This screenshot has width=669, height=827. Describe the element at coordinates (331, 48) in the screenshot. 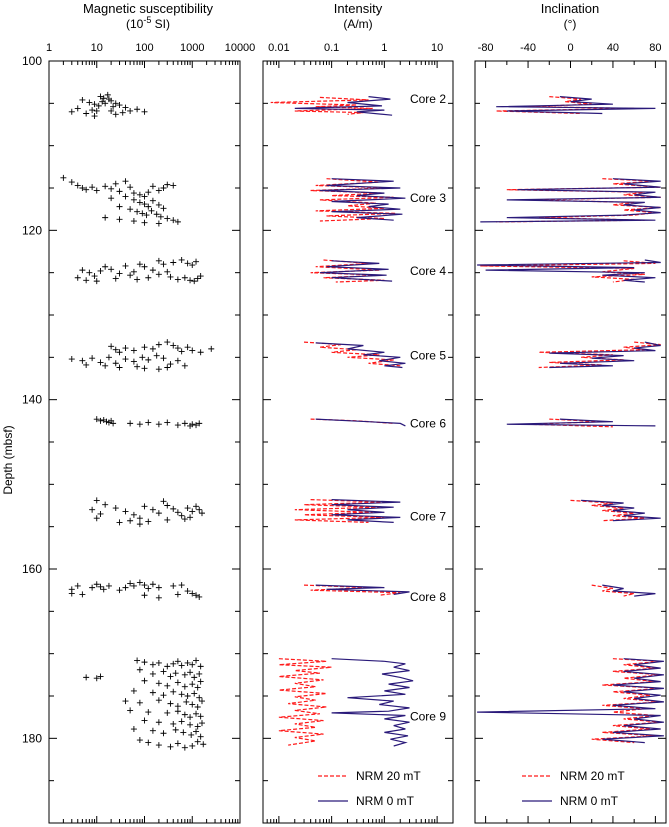

I see `x-tick-label: 0.1` at that location.